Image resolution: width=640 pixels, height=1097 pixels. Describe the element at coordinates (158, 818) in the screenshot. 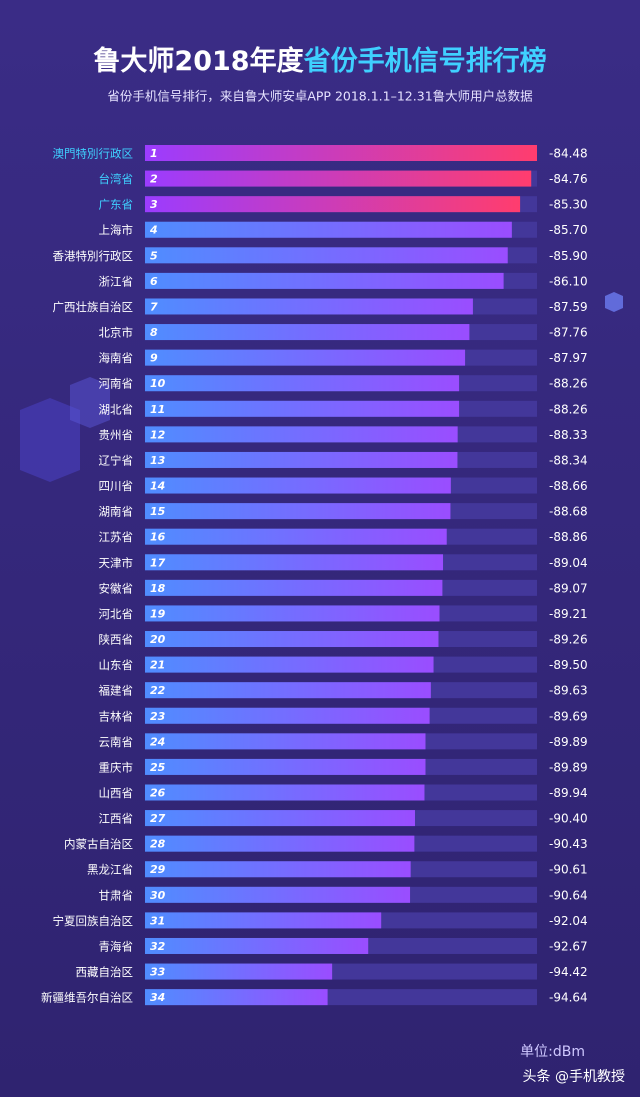

I see `rank: 27` at that location.